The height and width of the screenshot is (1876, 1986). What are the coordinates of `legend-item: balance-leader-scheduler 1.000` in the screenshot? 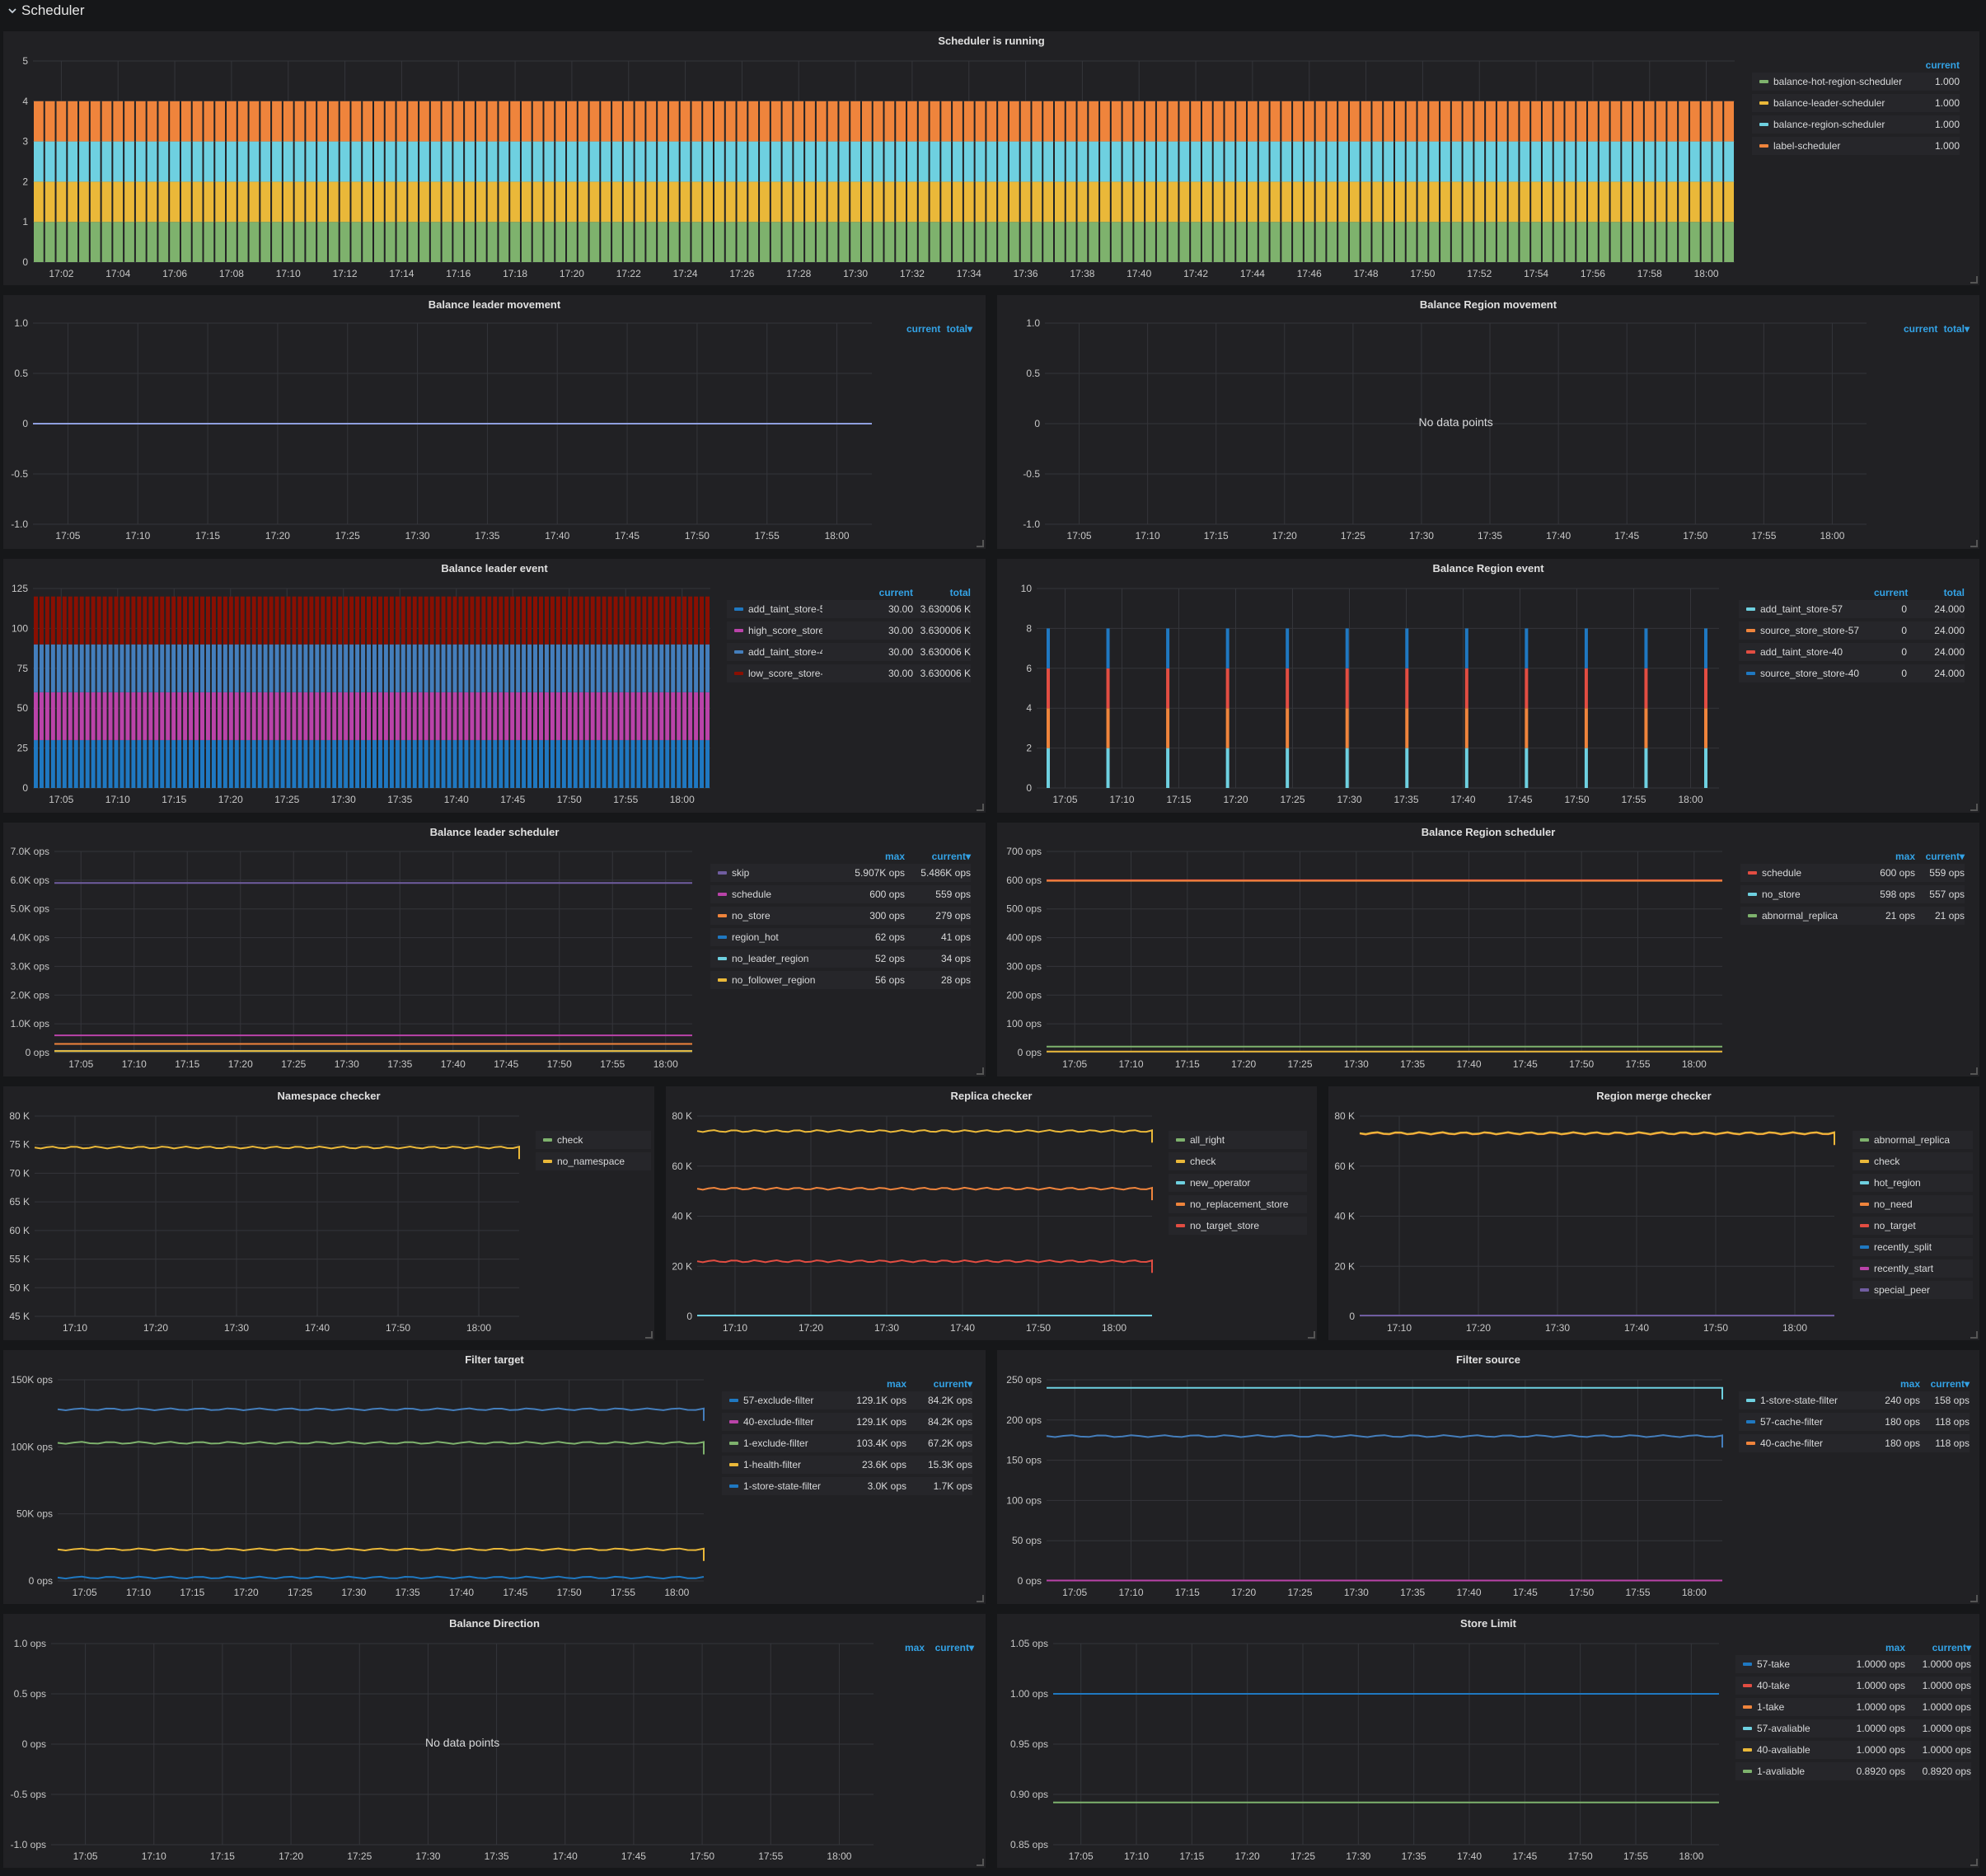 It's located at (1856, 103).